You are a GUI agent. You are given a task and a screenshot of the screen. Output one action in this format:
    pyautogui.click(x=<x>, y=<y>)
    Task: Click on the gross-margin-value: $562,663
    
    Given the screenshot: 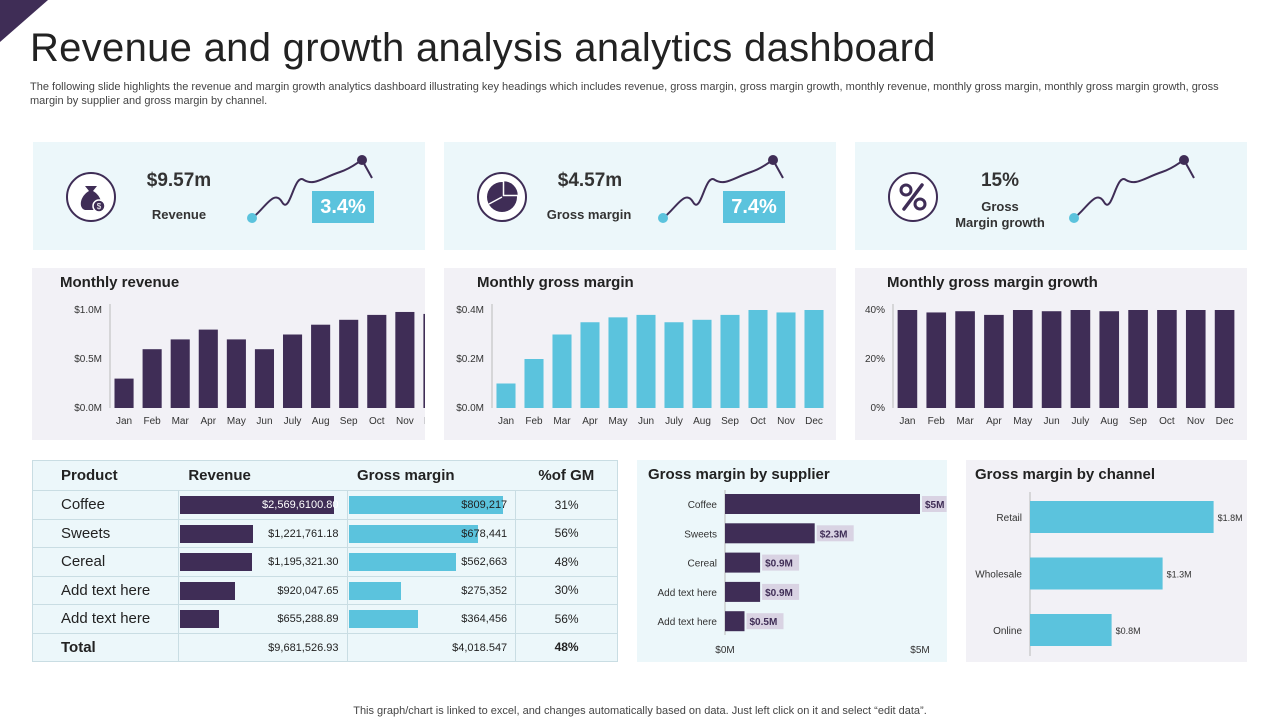 What is the action you would take?
    pyautogui.click(x=484, y=562)
    